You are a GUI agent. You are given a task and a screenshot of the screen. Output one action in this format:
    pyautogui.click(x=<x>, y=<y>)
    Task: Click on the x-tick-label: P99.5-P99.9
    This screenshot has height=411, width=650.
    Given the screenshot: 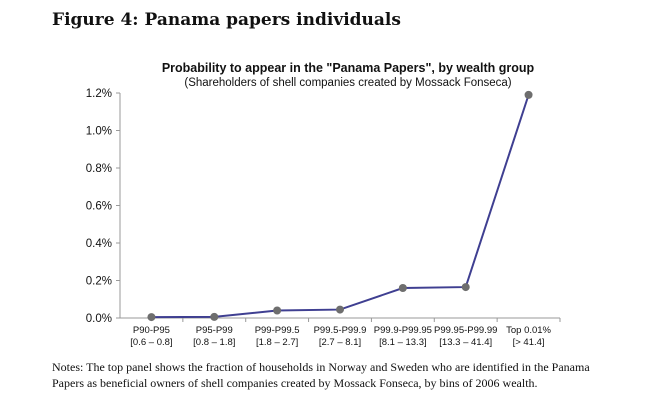 What is the action you would take?
    pyautogui.click(x=340, y=330)
    